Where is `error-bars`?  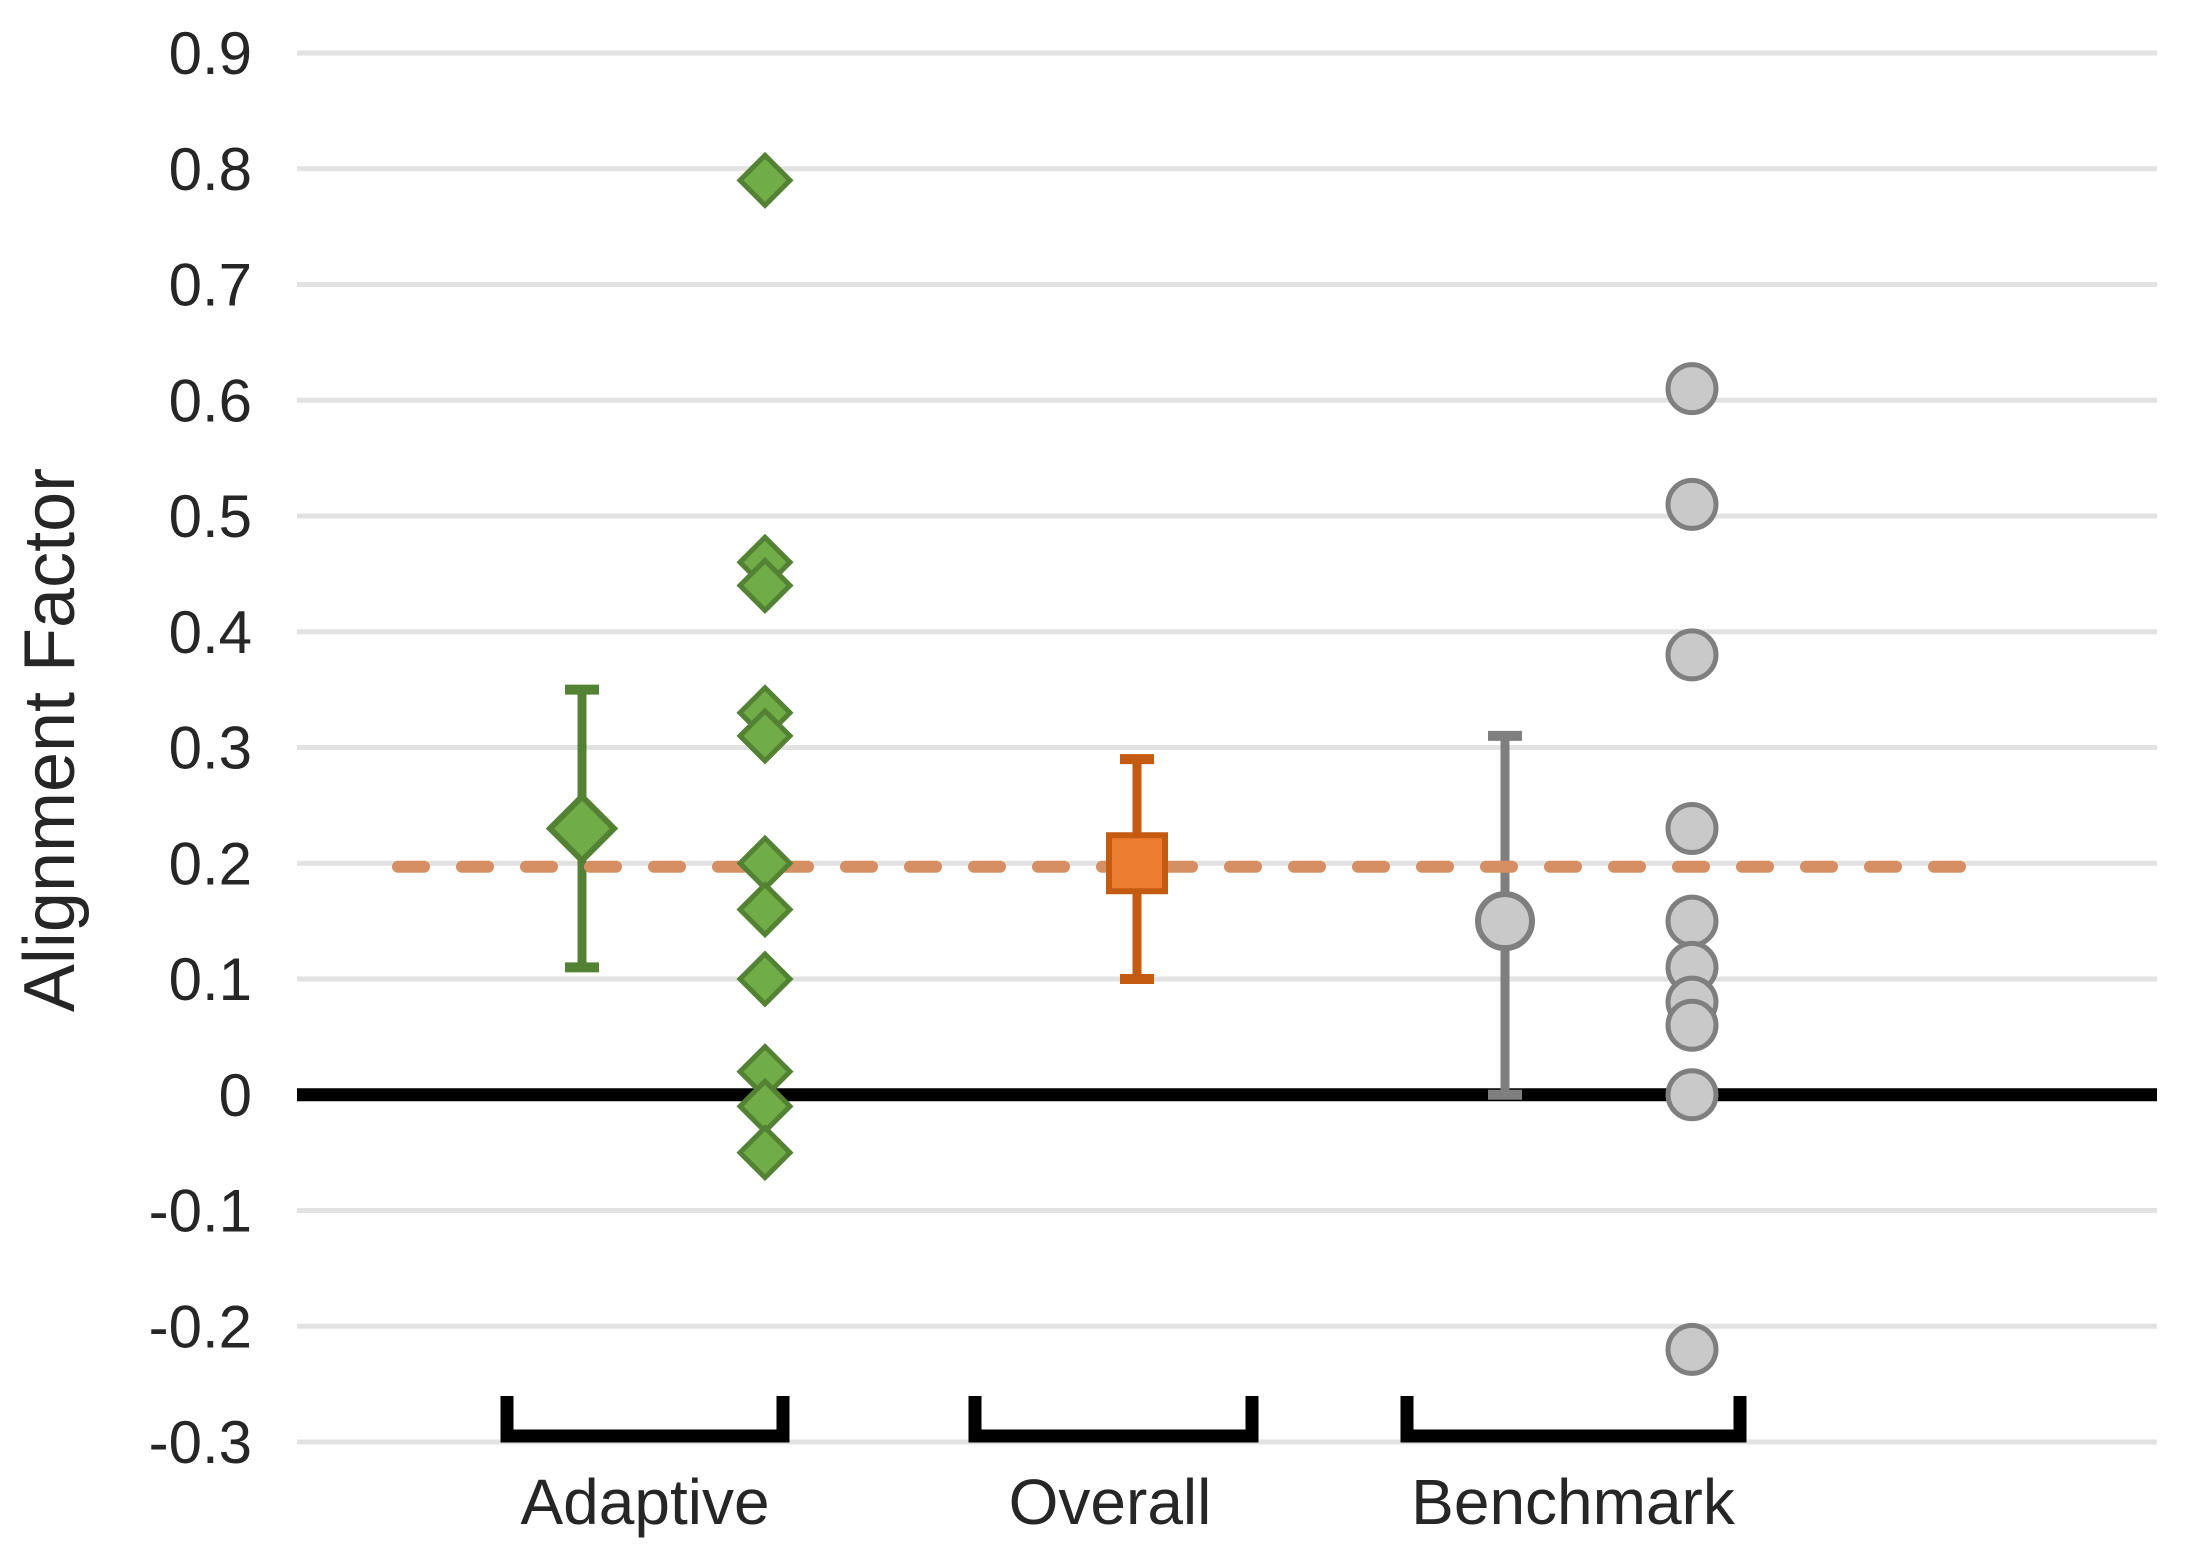 error-bars is located at coordinates (1043, 892).